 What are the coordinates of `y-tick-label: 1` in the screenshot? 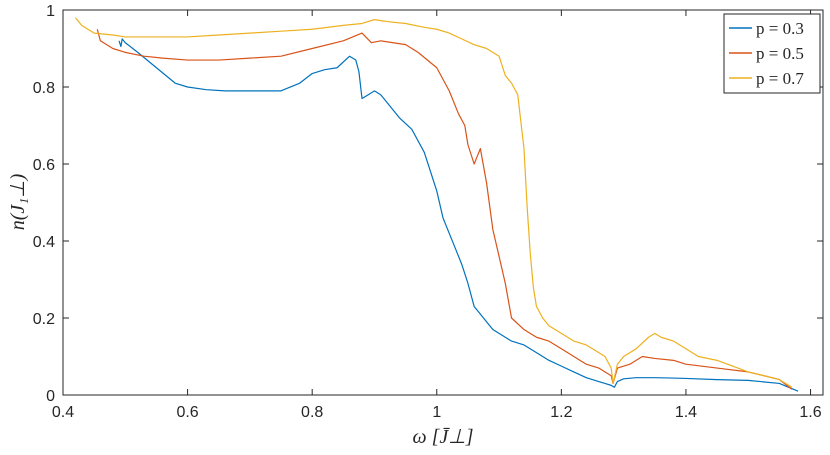 It's located at (50, 11).